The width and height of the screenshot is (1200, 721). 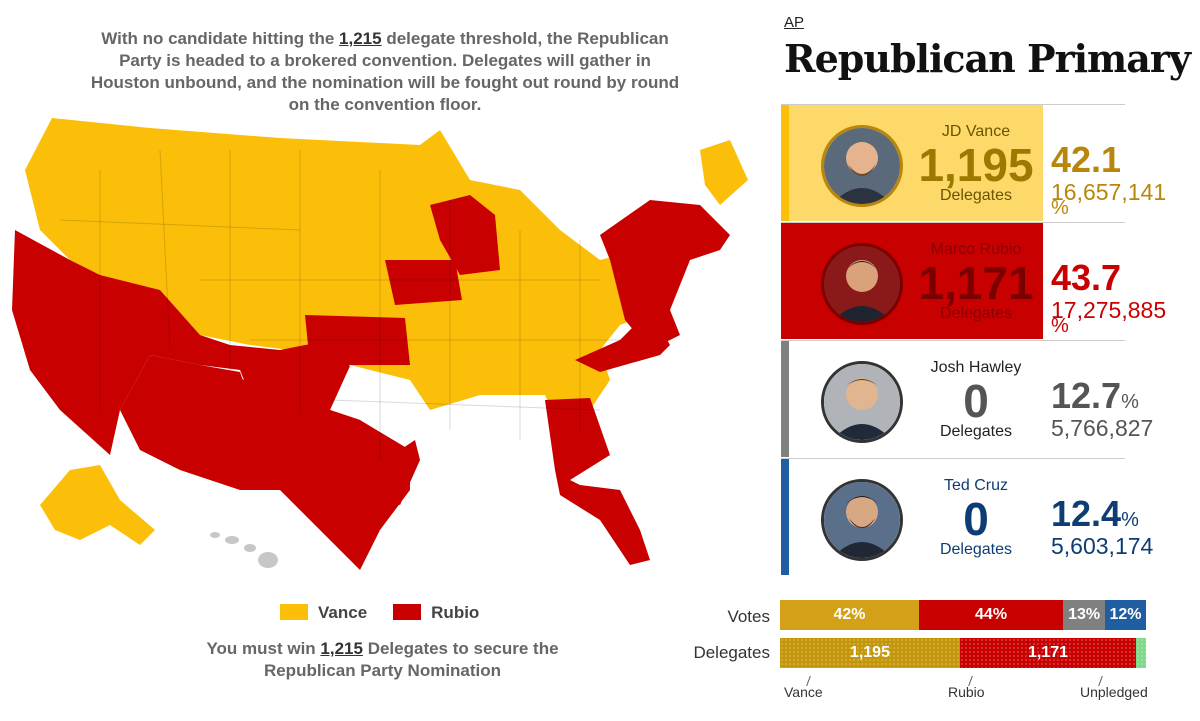 What do you see at coordinates (870, 653) in the screenshot?
I see `delegates-segment-vance: 1,195` at bounding box center [870, 653].